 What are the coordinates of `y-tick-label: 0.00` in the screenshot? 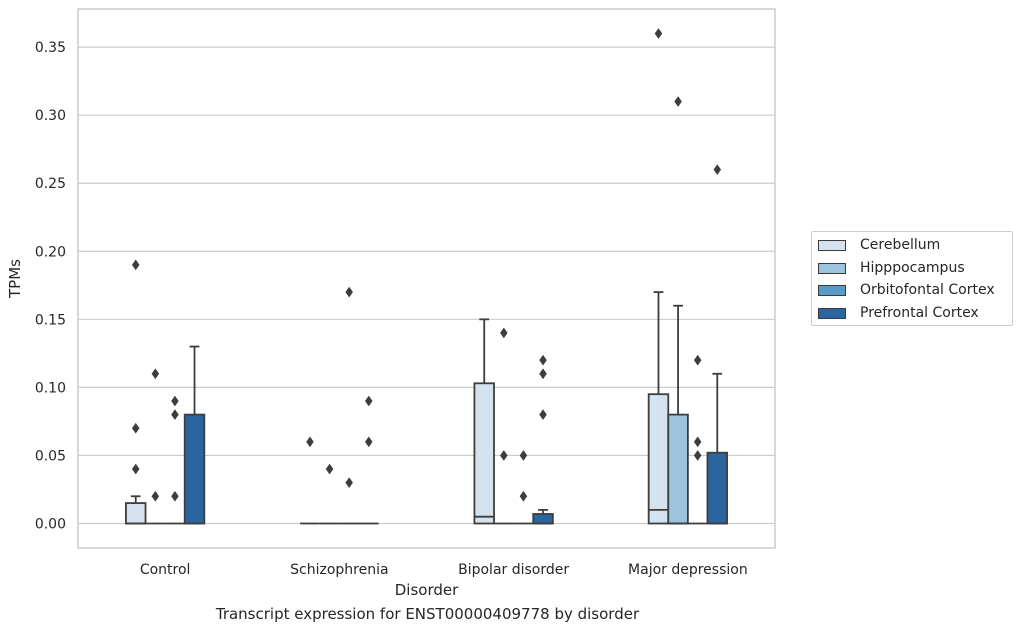 It's located at (50, 525).